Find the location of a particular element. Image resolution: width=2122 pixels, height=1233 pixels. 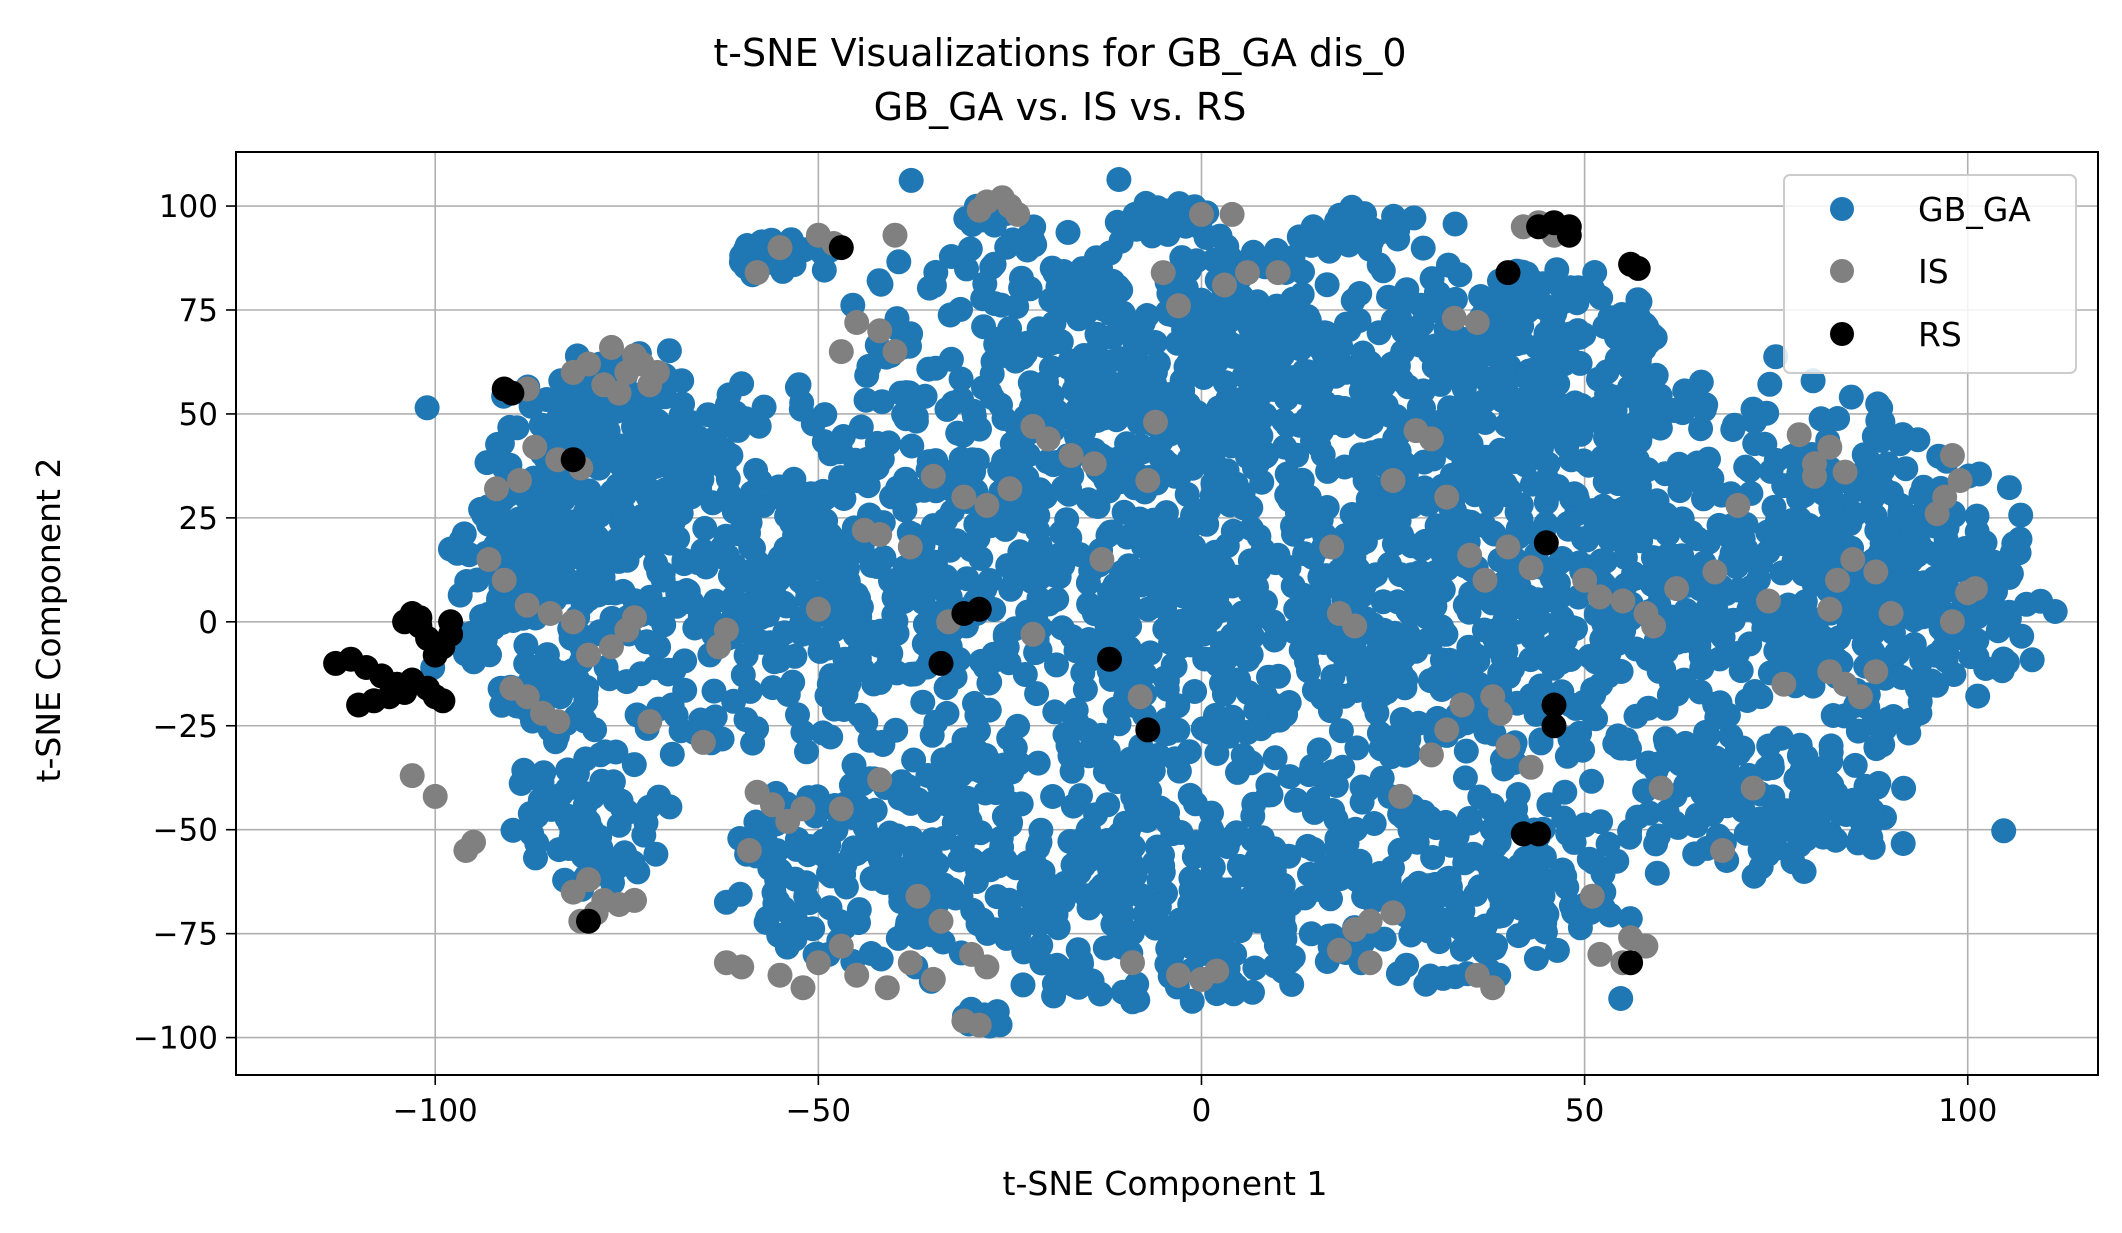

x-tick-label: 50 is located at coordinates (1584, 1111).